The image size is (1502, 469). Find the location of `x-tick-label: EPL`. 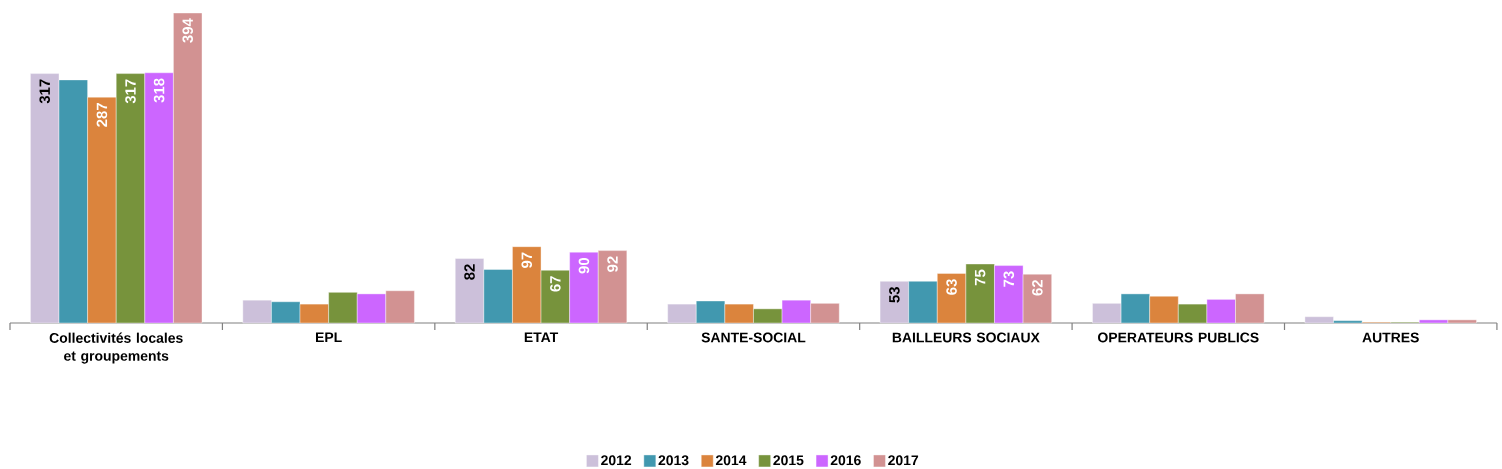

x-tick-label: EPL is located at coordinates (329, 337).